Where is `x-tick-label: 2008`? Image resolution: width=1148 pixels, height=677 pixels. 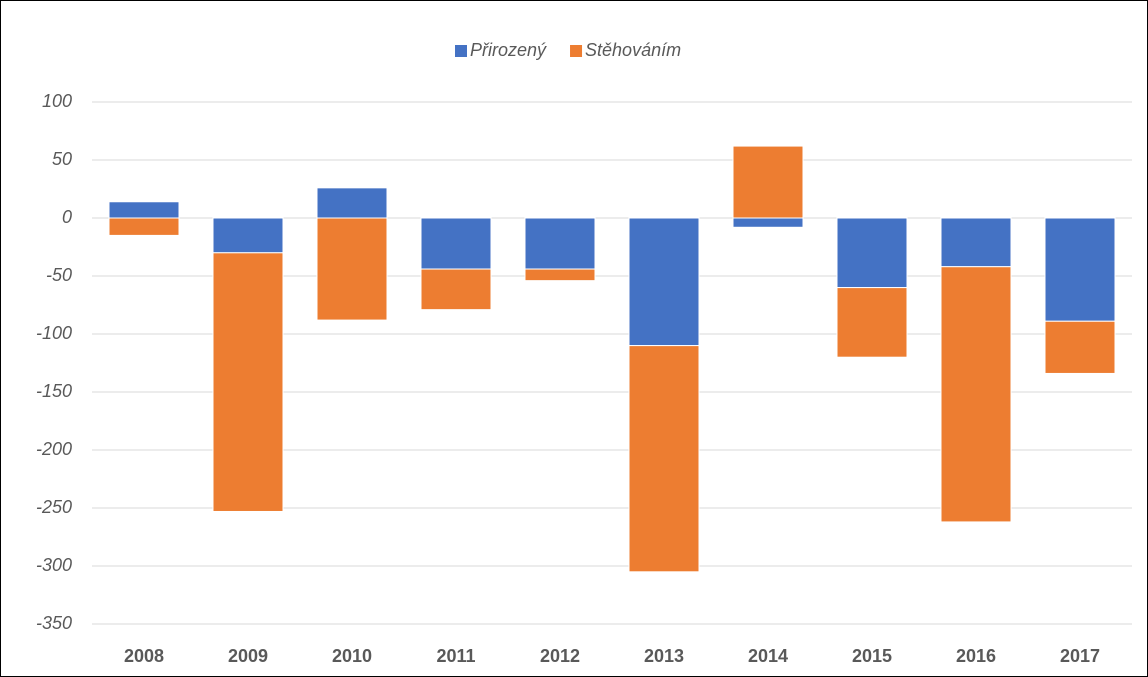
x-tick-label: 2008 is located at coordinates (144, 656).